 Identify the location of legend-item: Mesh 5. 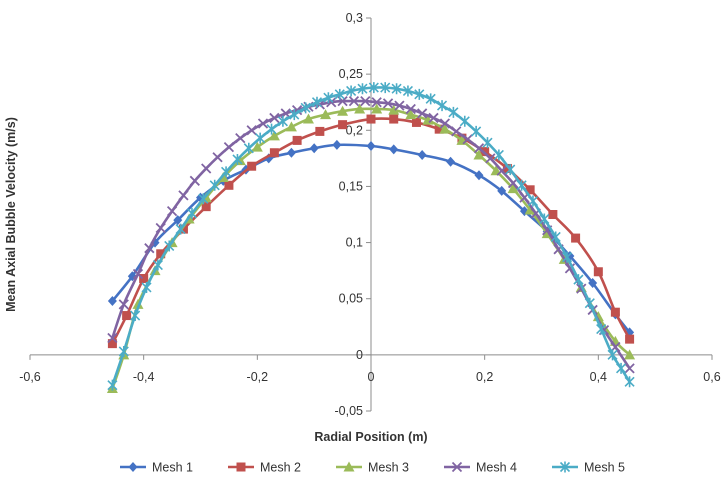
(588, 468).